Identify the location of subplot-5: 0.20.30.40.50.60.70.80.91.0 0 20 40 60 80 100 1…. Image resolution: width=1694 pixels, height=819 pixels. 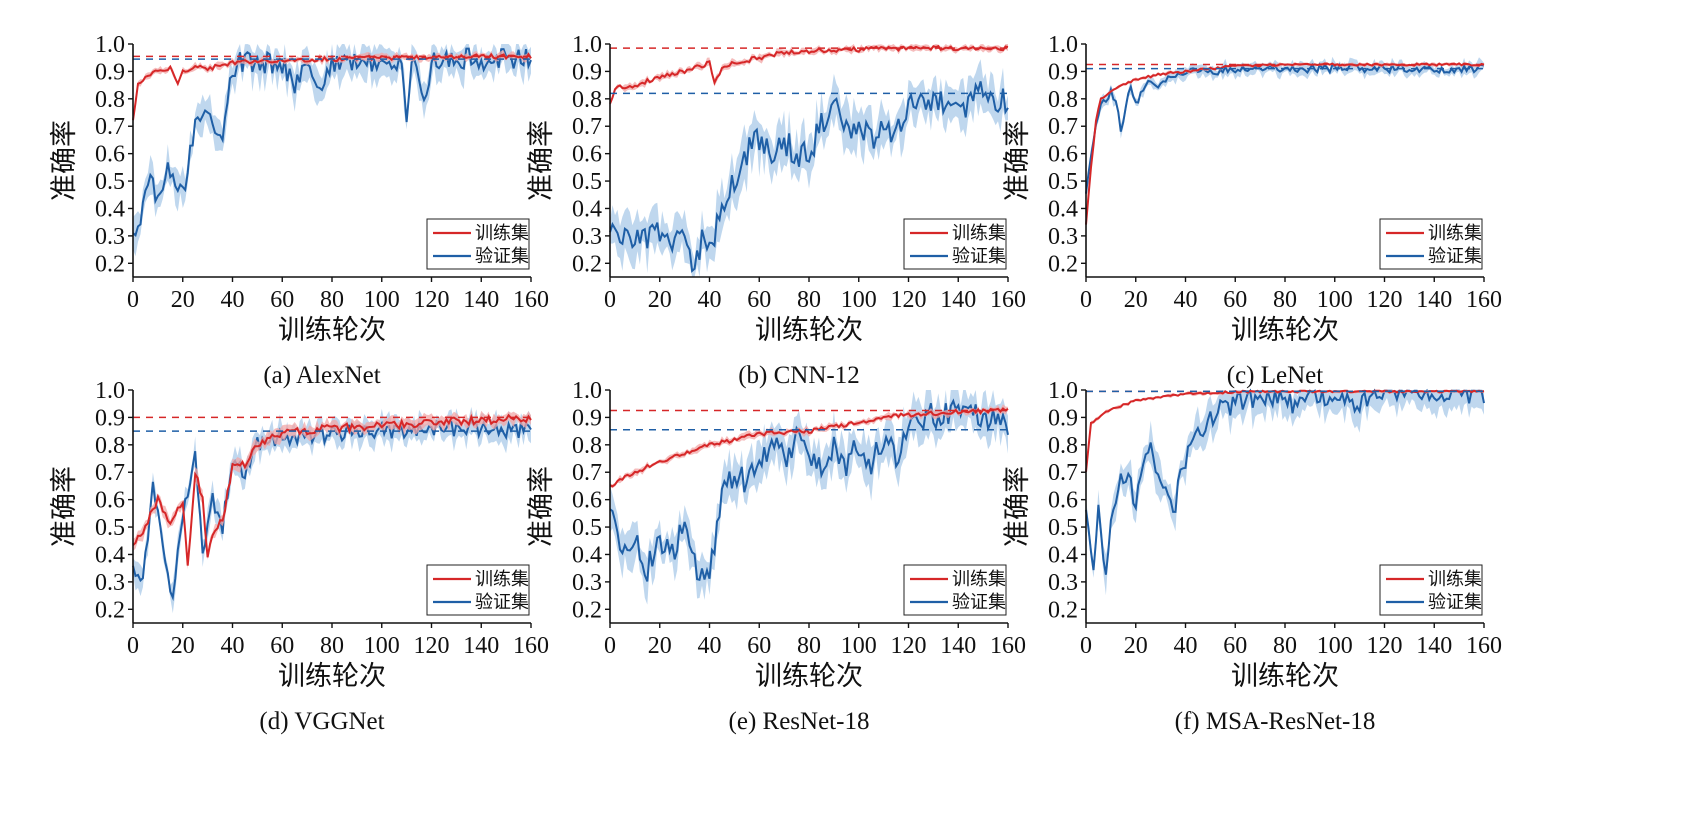
(776, 556).